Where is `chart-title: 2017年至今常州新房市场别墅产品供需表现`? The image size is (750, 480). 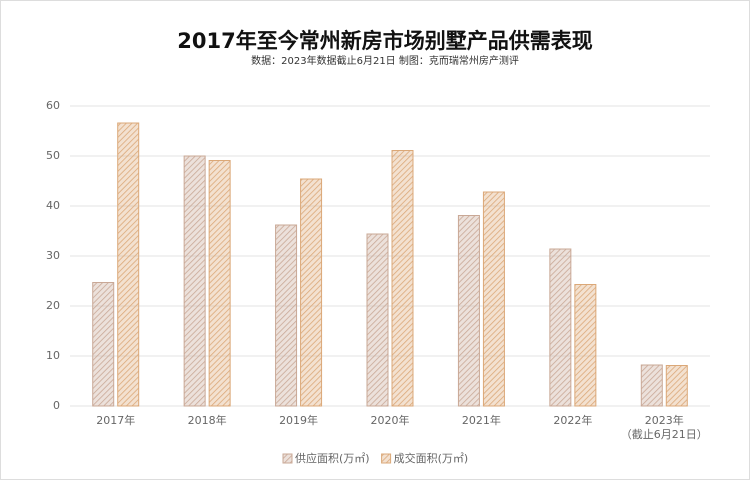 chart-title: 2017年至今常州新房市场别墅产品供需表现 is located at coordinates (384, 41).